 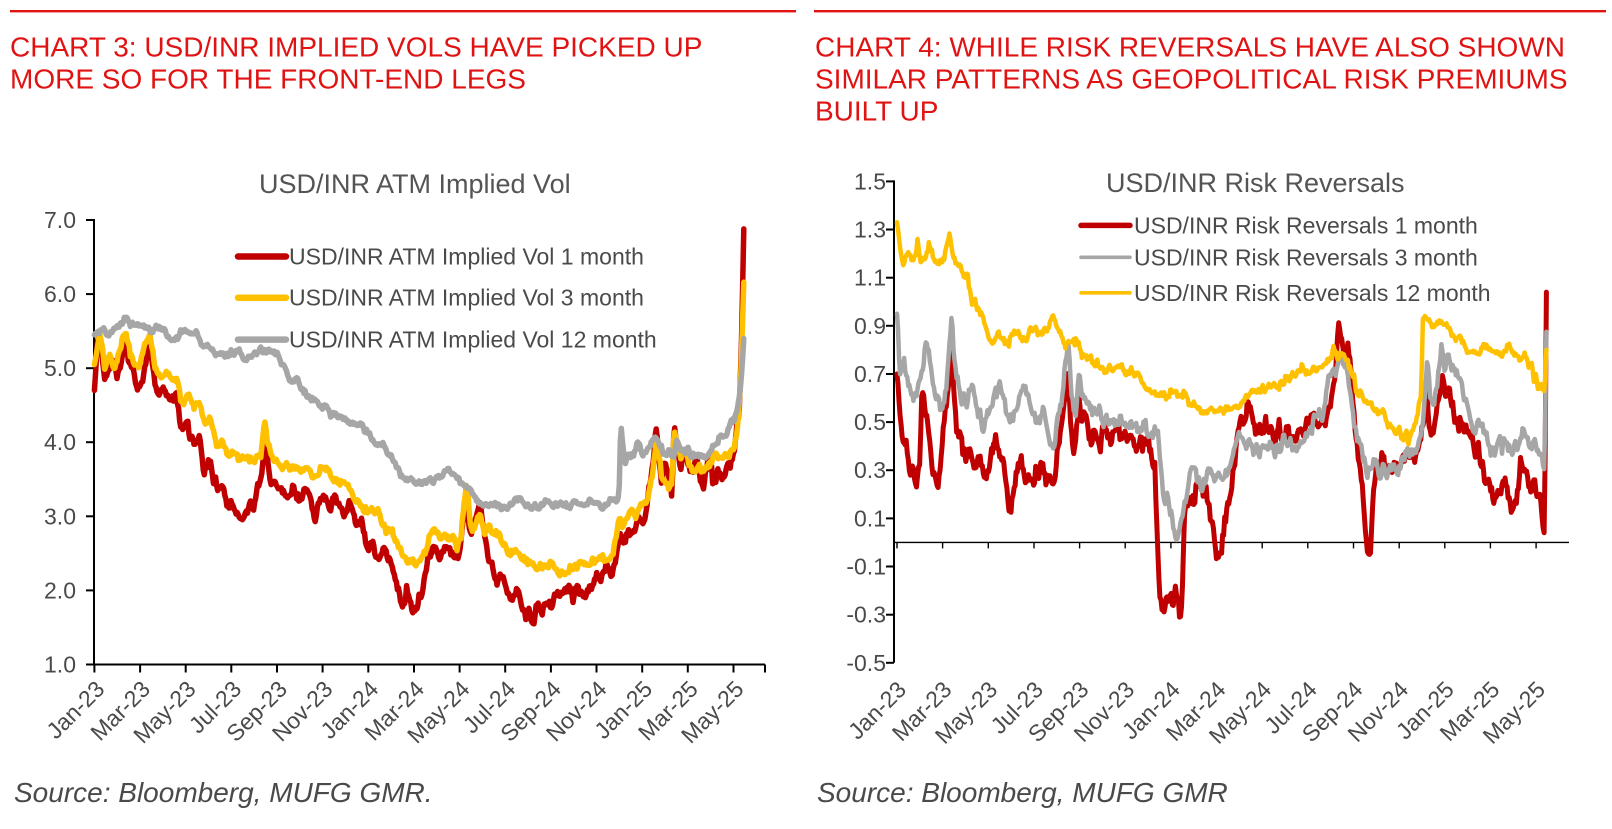 I want to click on svg-text: 1.5, so click(x=870, y=181).